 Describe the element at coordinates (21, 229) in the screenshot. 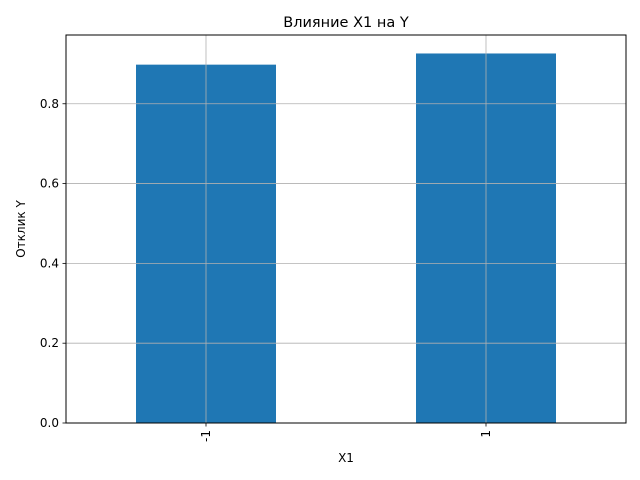

I see `y-axis-label: Отклик Y` at that location.